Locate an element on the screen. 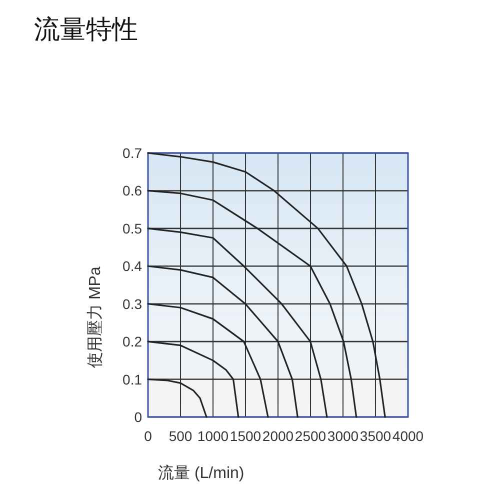  y-tick-label: 0.3 is located at coordinates (132, 304).